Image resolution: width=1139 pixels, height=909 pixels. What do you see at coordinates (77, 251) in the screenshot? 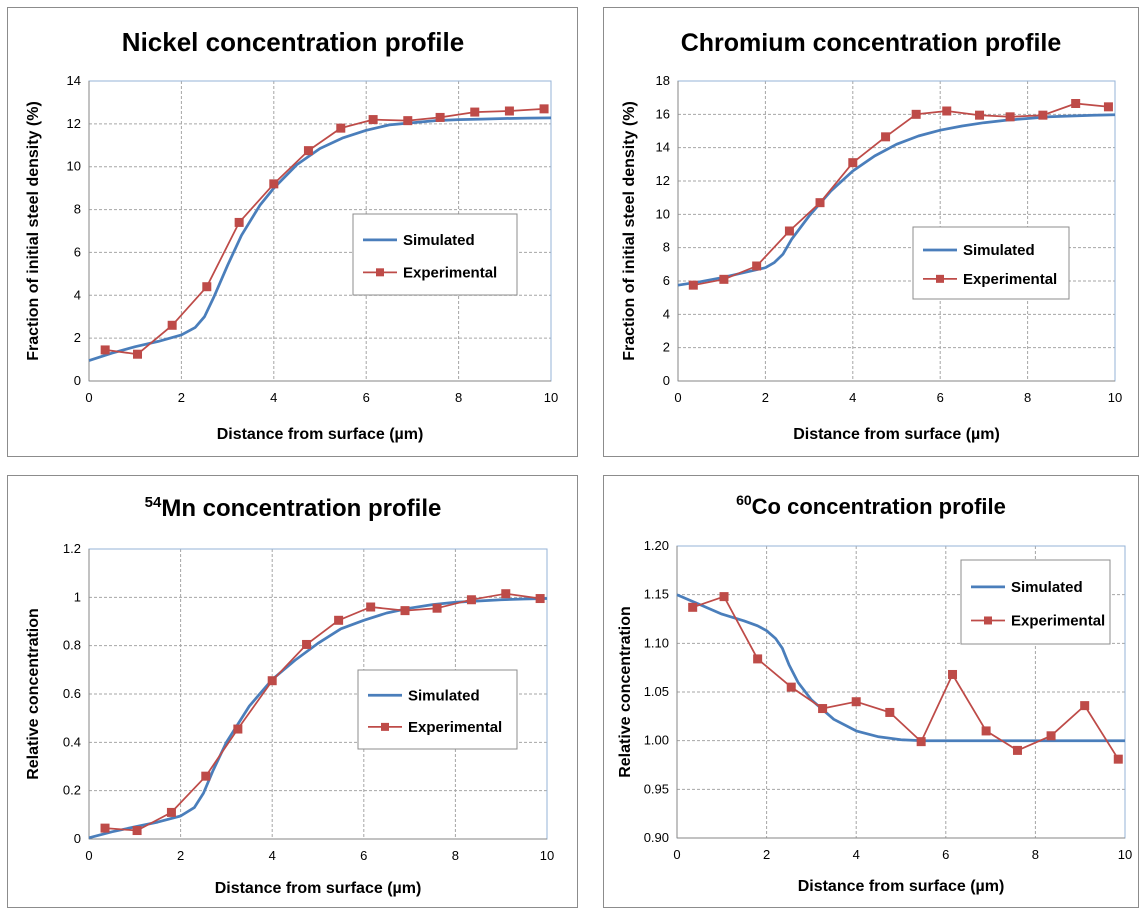
I see `y-tick-label: 6` at bounding box center [77, 251].